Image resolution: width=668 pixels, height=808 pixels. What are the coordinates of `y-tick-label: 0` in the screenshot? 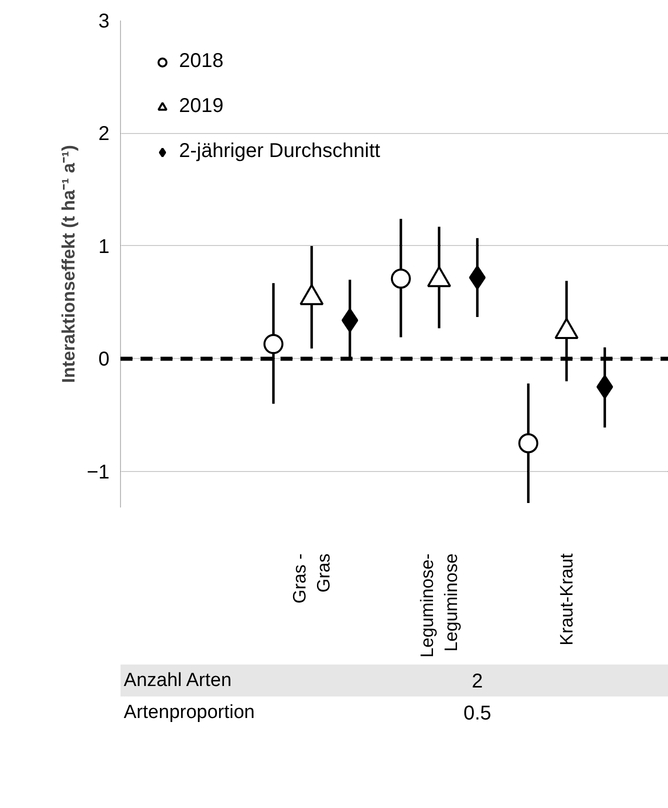 It's located at (104, 359).